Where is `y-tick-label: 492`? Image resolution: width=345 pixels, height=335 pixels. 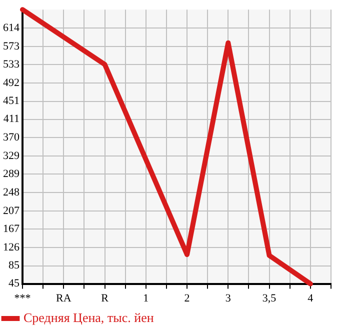 y-tick-label: 492 is located at coordinates (11, 82).